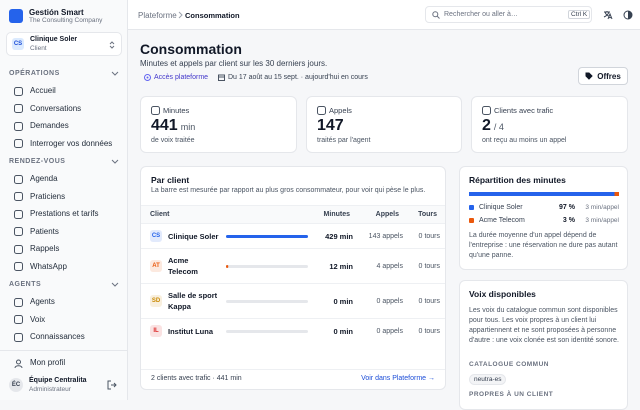 This screenshot has width=640, height=410. What do you see at coordinates (157, 15) in the screenshot?
I see `breadcrumb: Plateforme` at bounding box center [157, 15].